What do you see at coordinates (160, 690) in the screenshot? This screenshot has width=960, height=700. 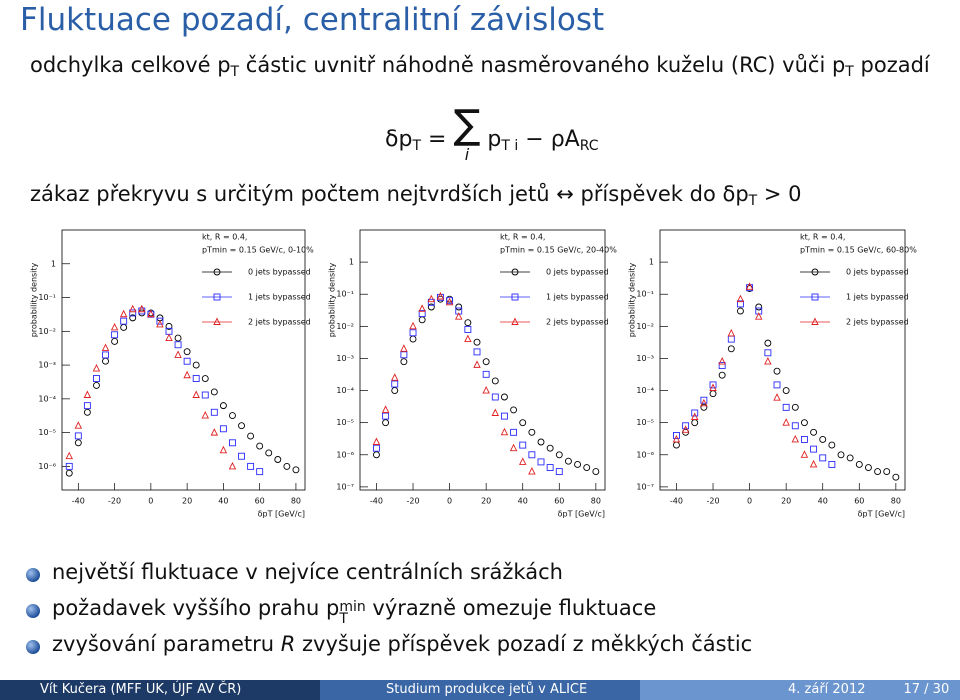 I see `footer-author-box: Vít Kučera (MFF UK, ÚJF AV ČR)` at bounding box center [160, 690].